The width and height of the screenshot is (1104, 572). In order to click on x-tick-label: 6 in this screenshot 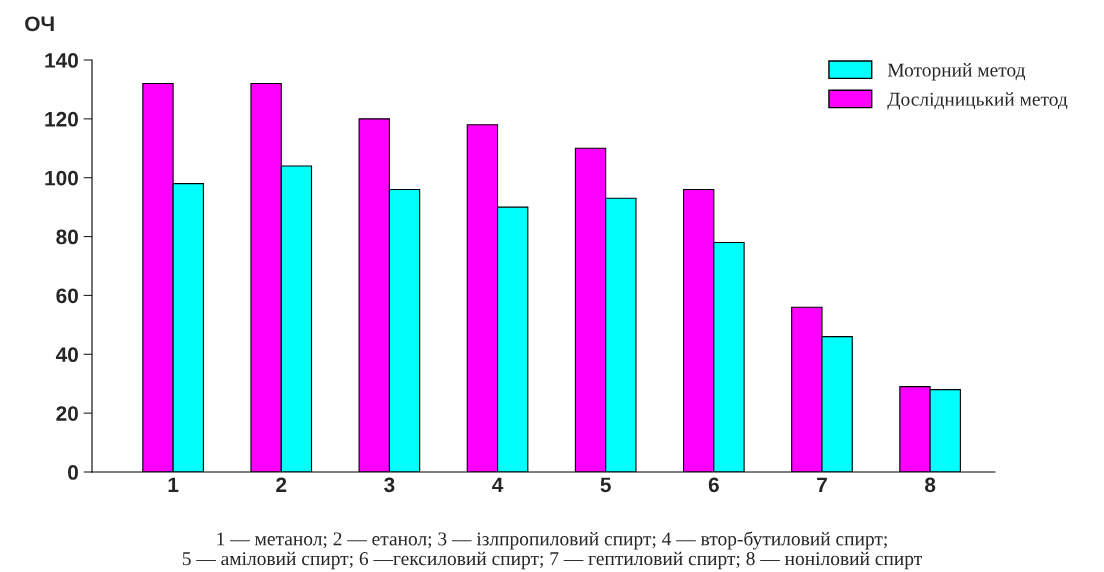, I will do `click(713, 485)`.